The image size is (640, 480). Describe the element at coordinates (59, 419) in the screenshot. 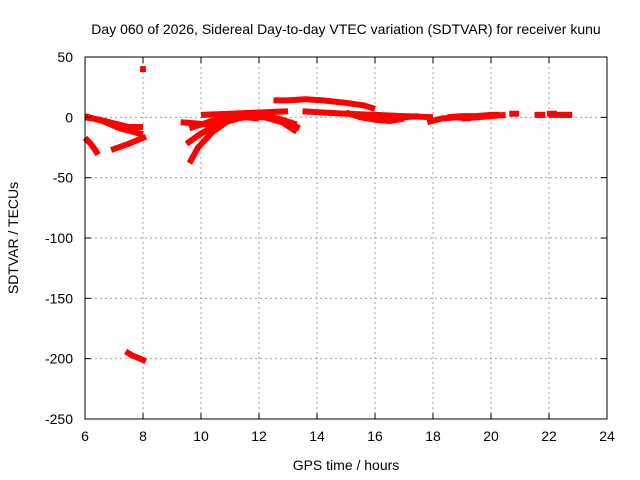

I see `y-tick-label: -250` at that location.